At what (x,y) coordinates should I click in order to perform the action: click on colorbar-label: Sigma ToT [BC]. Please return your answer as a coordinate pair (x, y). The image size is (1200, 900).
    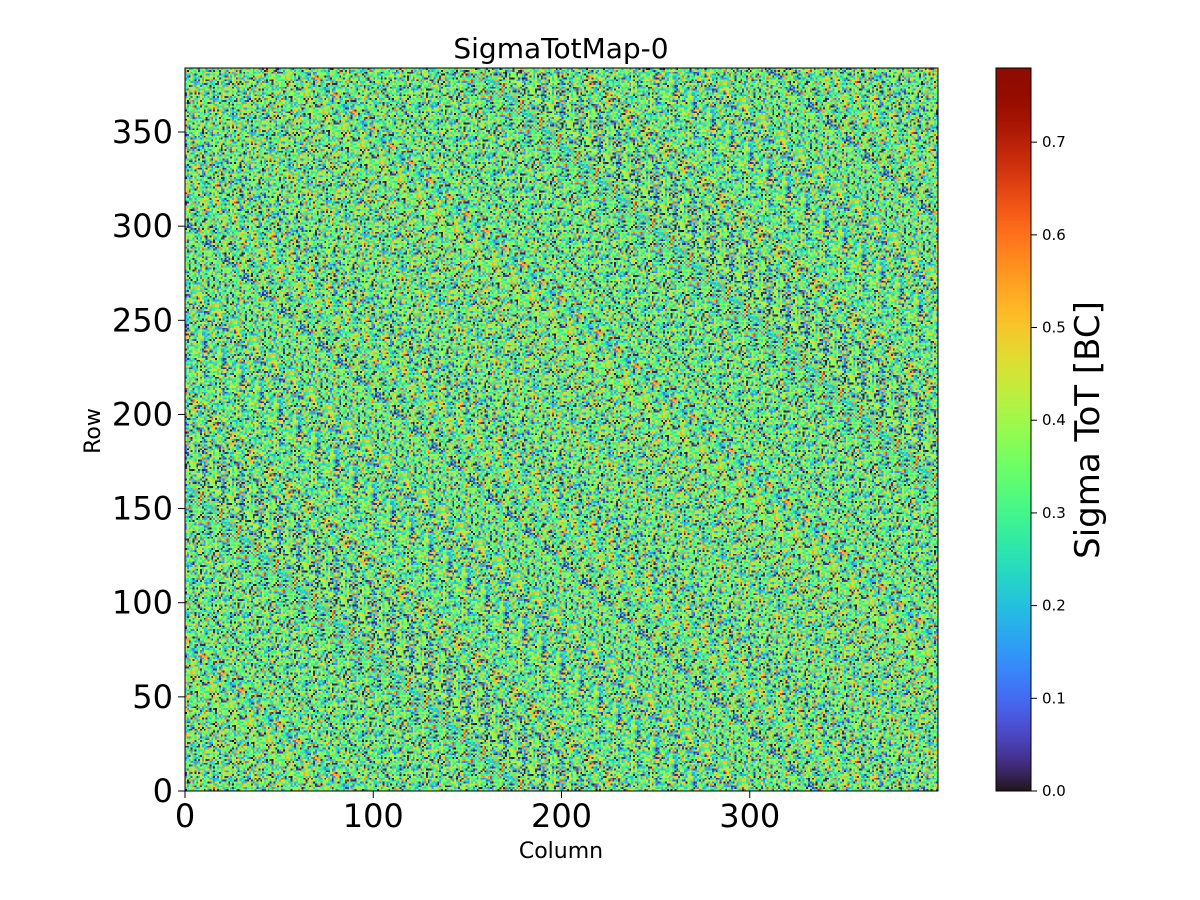
    Looking at the image, I should click on (1088, 430).